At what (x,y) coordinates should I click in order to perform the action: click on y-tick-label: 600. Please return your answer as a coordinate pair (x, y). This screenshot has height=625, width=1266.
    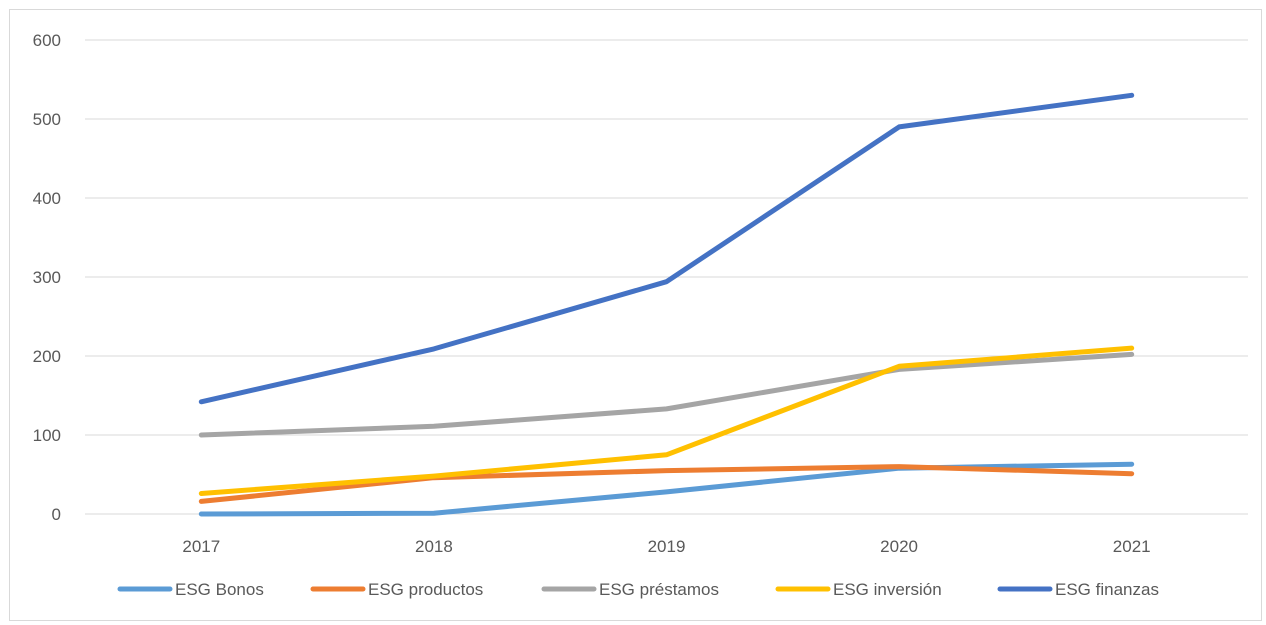
    Looking at the image, I should click on (47, 40).